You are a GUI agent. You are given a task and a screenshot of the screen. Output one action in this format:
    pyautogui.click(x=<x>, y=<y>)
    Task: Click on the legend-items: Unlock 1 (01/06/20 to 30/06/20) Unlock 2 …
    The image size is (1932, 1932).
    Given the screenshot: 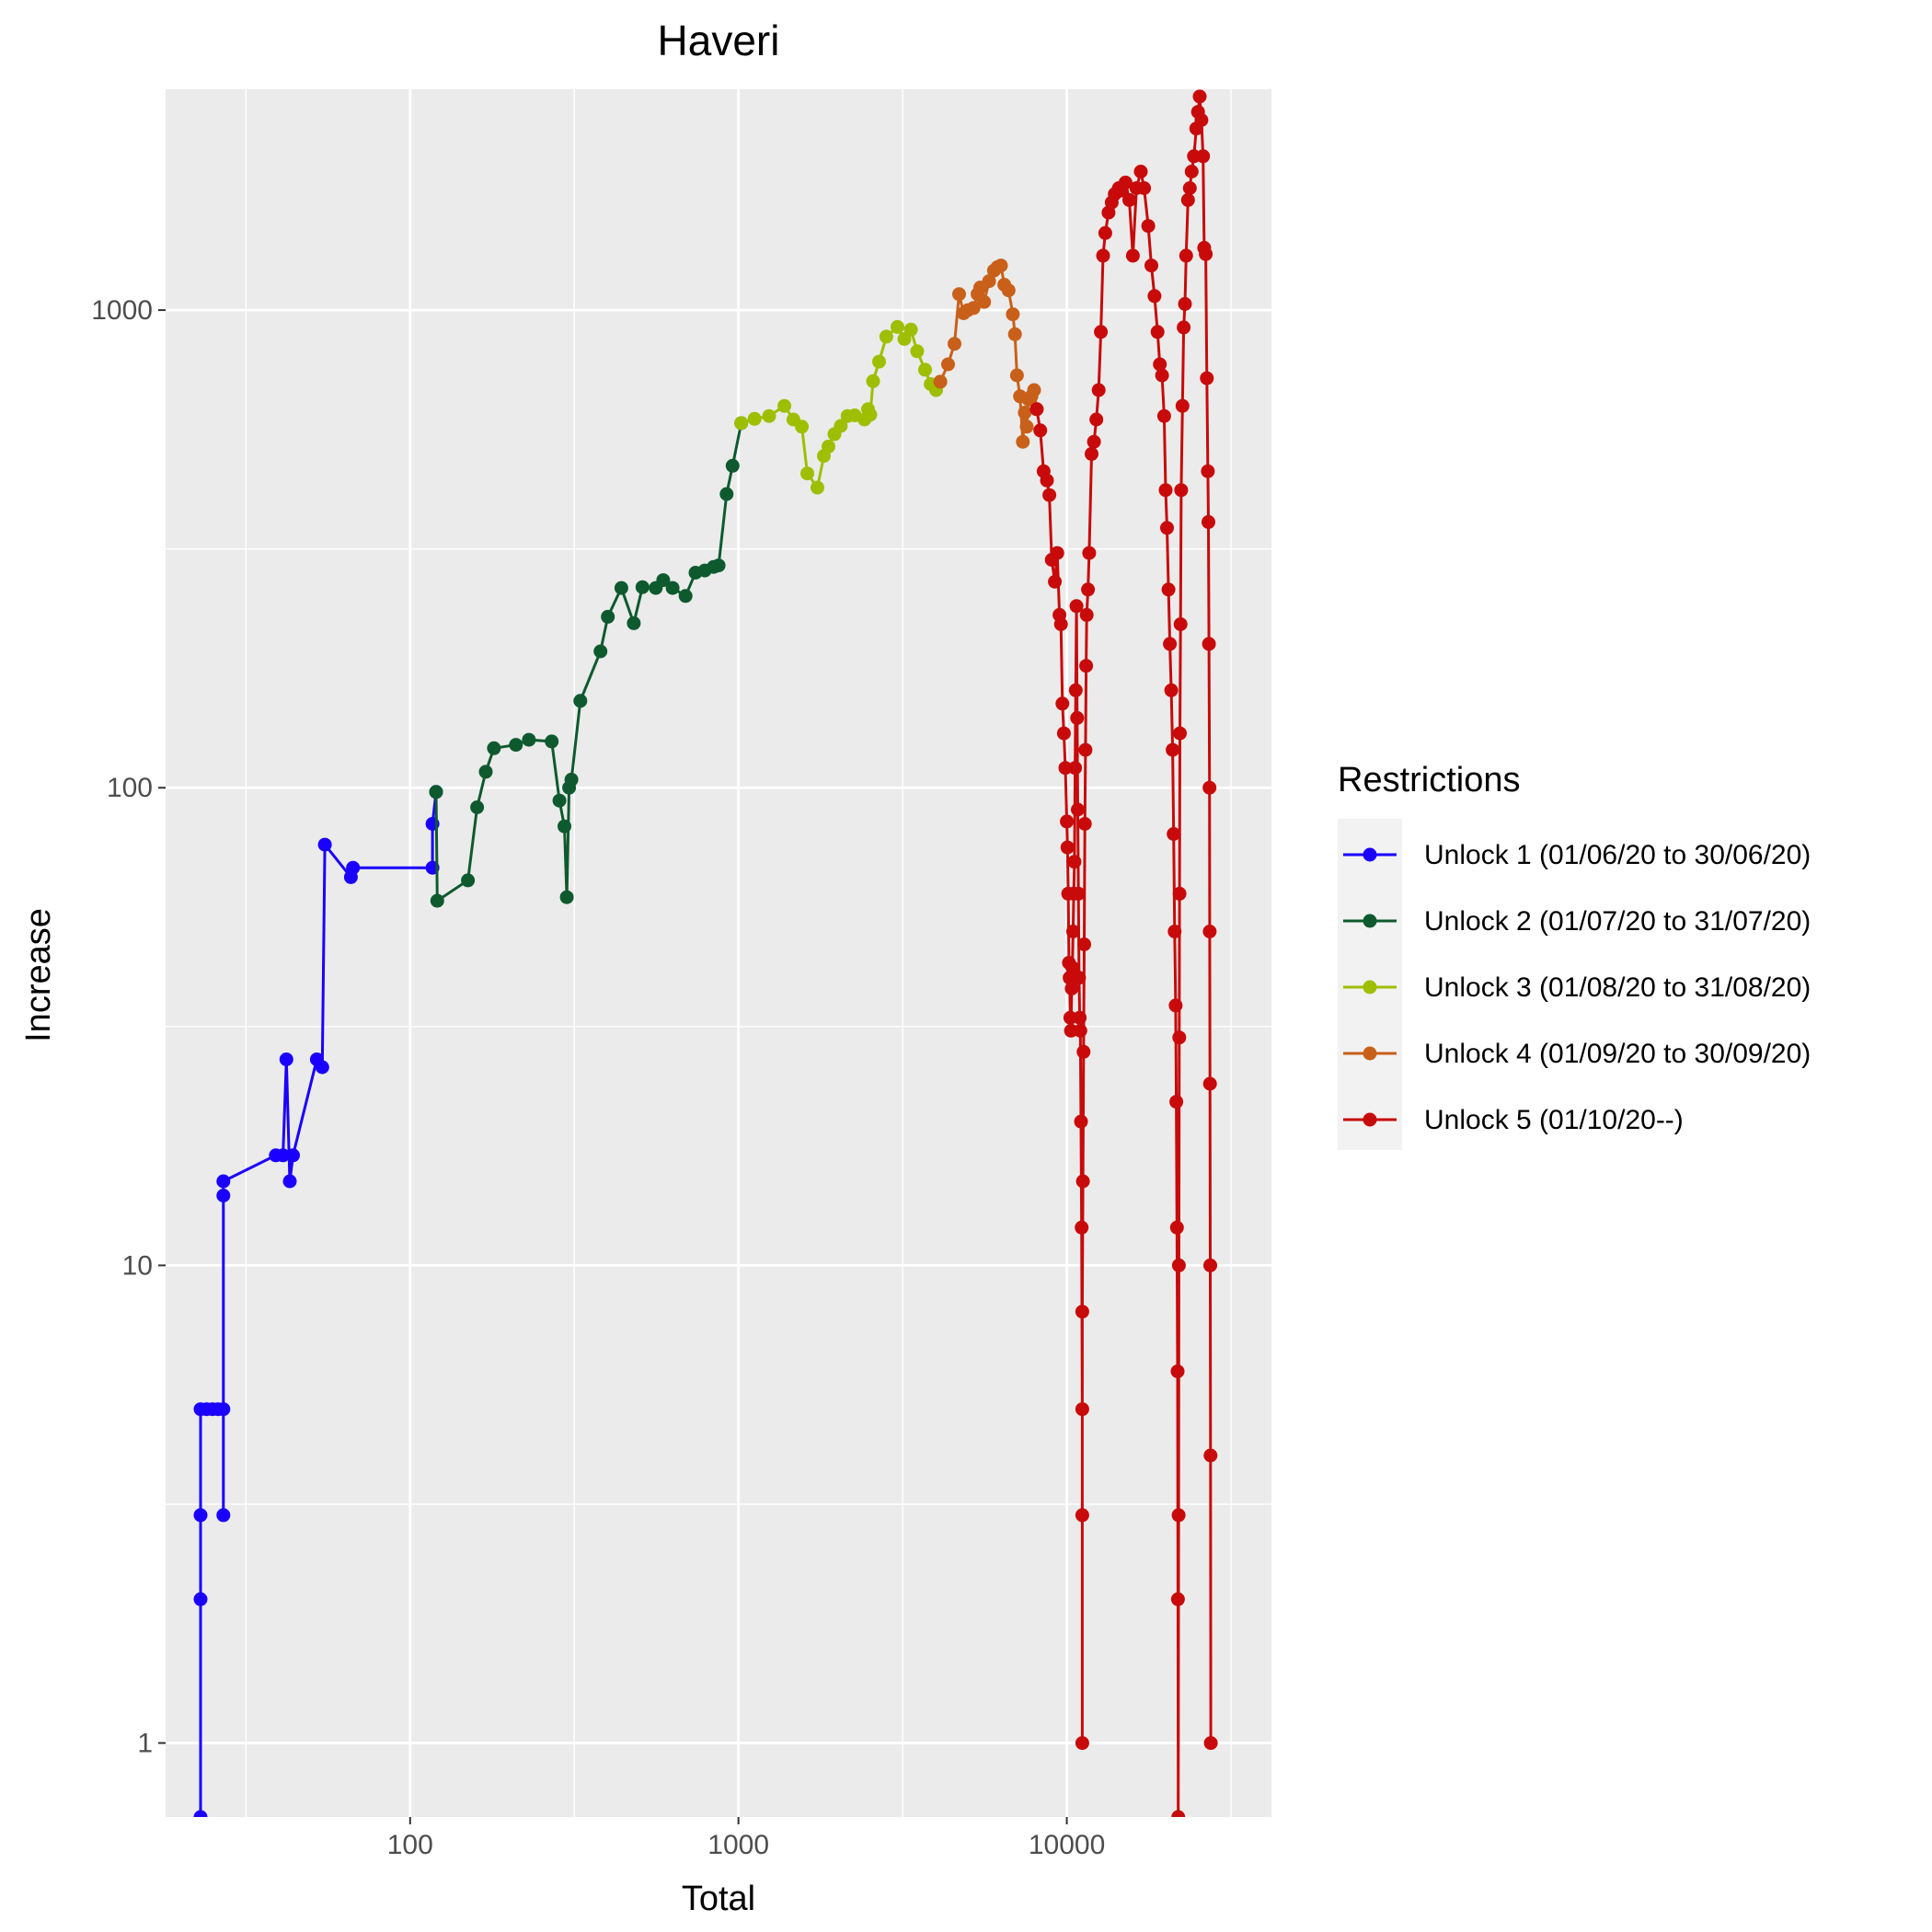 What is the action you would take?
    pyautogui.click(x=1577, y=987)
    